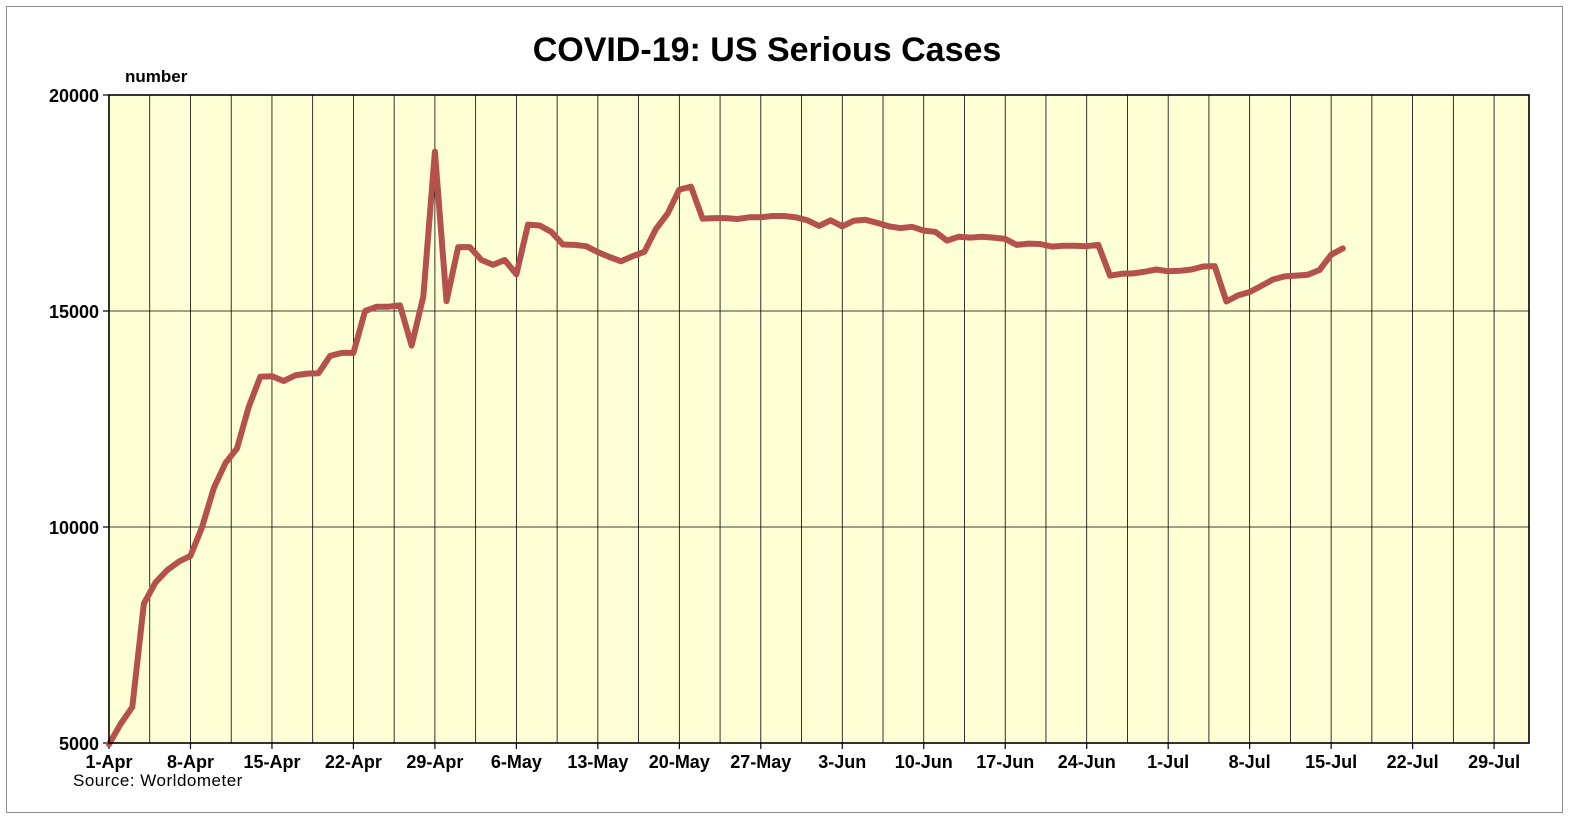  What do you see at coordinates (1494, 762) in the screenshot?
I see `x-tick-label: 29-Jul` at bounding box center [1494, 762].